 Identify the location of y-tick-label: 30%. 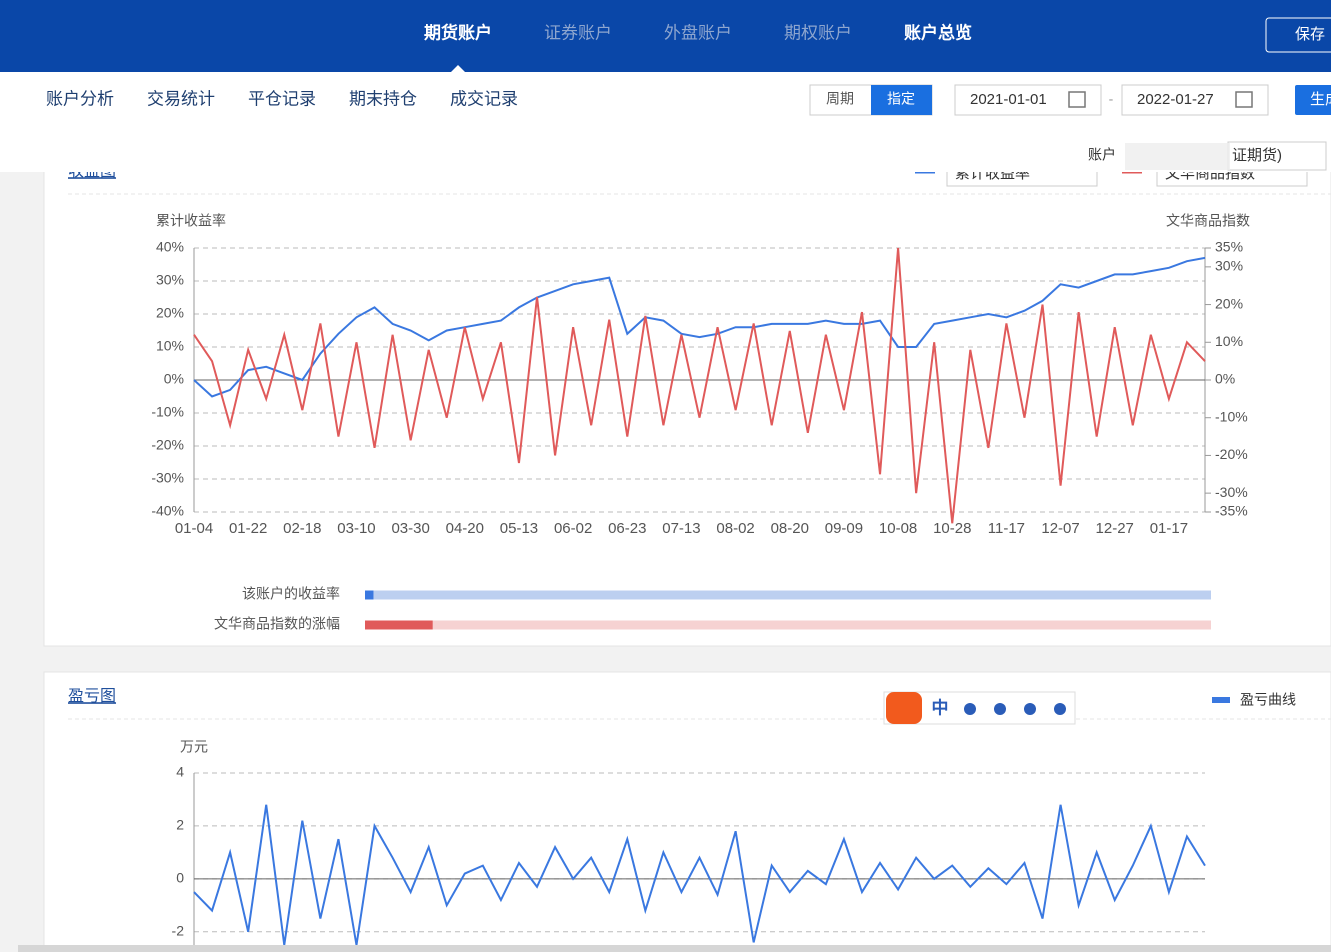
(170, 280).